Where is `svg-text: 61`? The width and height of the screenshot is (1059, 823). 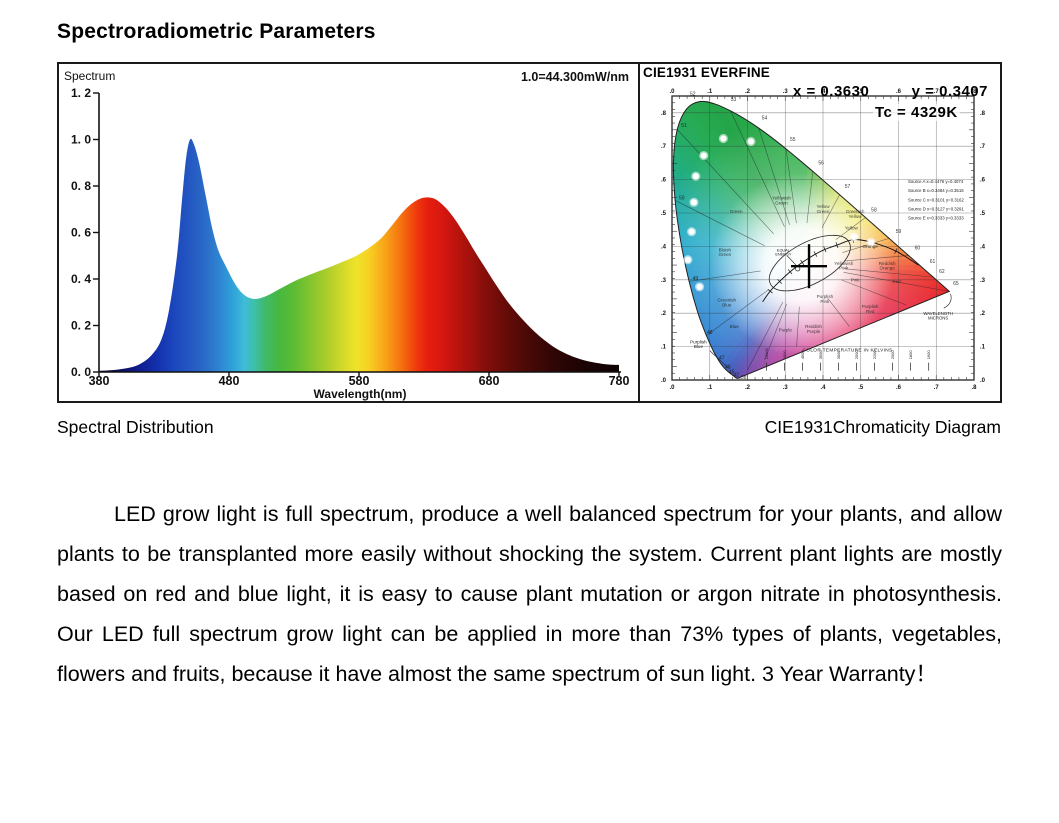
svg-text: 61 is located at coordinates (933, 262).